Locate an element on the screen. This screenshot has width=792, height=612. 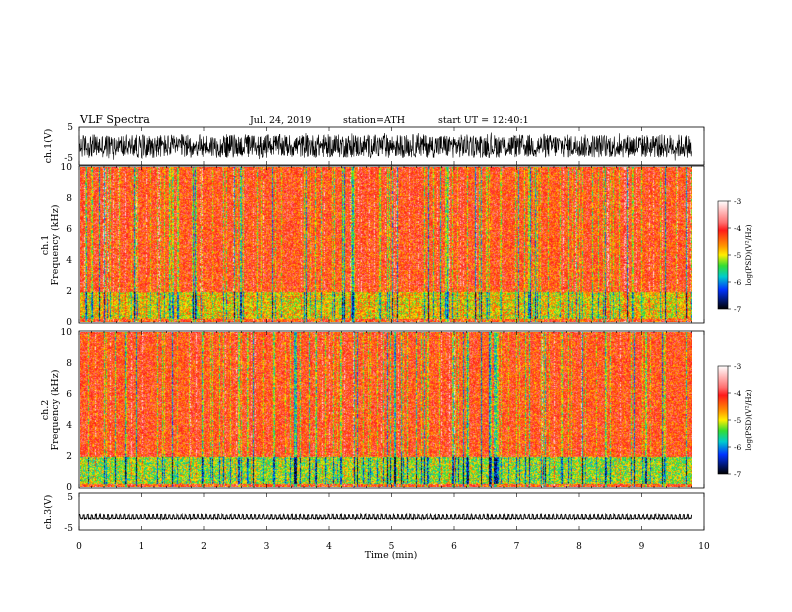
time-tick-5: 5 is located at coordinates (392, 547).